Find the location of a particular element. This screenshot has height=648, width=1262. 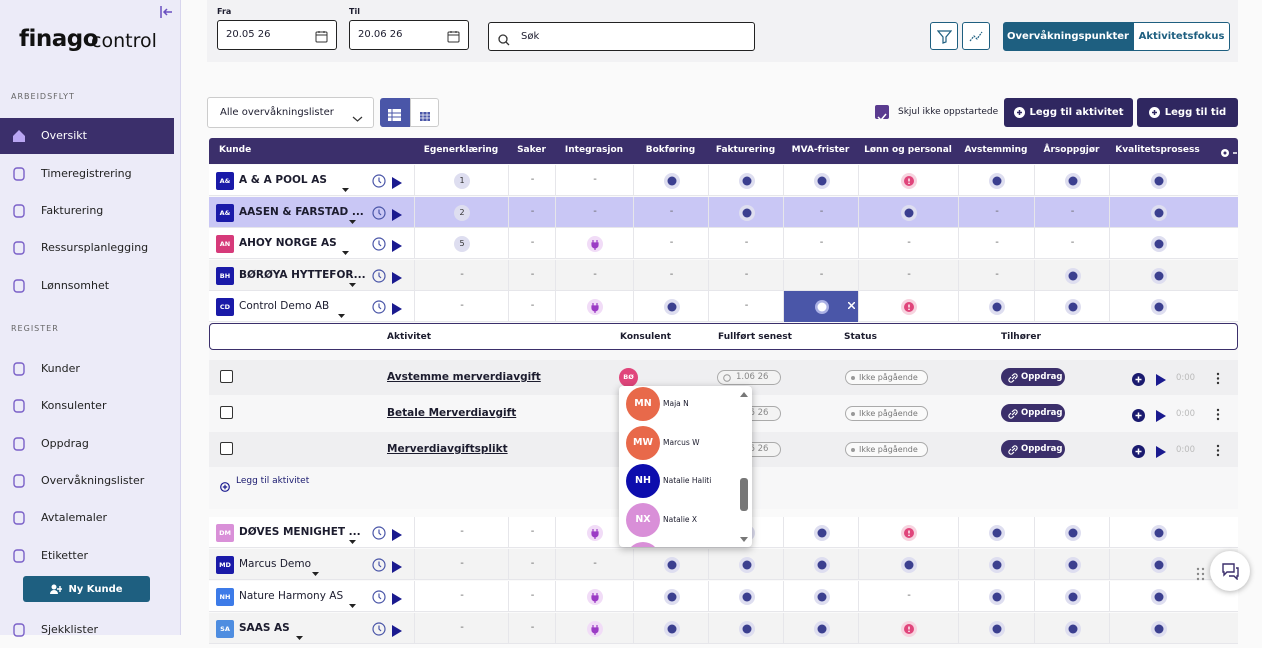

close-icon is located at coordinates (851, 303).